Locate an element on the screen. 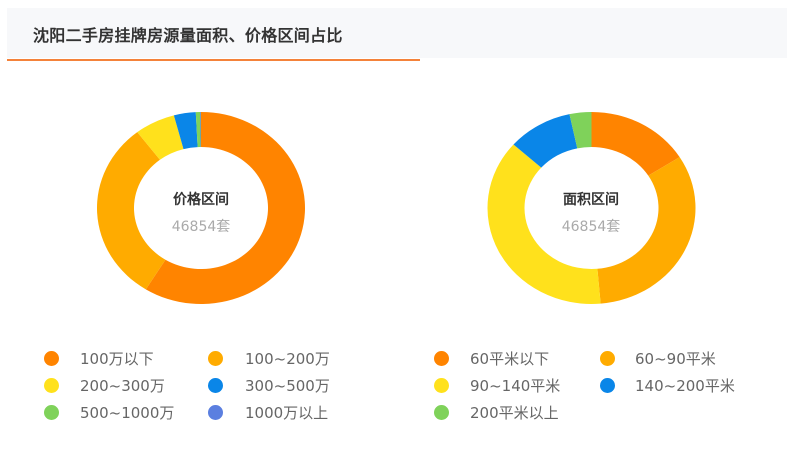  legend-label: 500~1000万 is located at coordinates (127, 413).